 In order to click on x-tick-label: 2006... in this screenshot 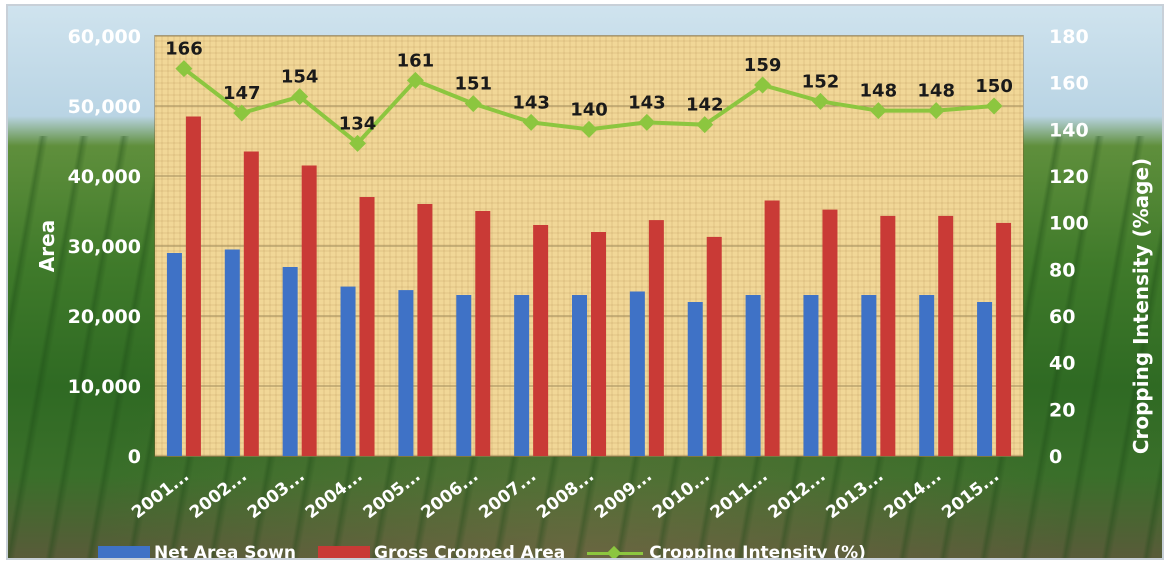, I will do `click(449, 494)`.